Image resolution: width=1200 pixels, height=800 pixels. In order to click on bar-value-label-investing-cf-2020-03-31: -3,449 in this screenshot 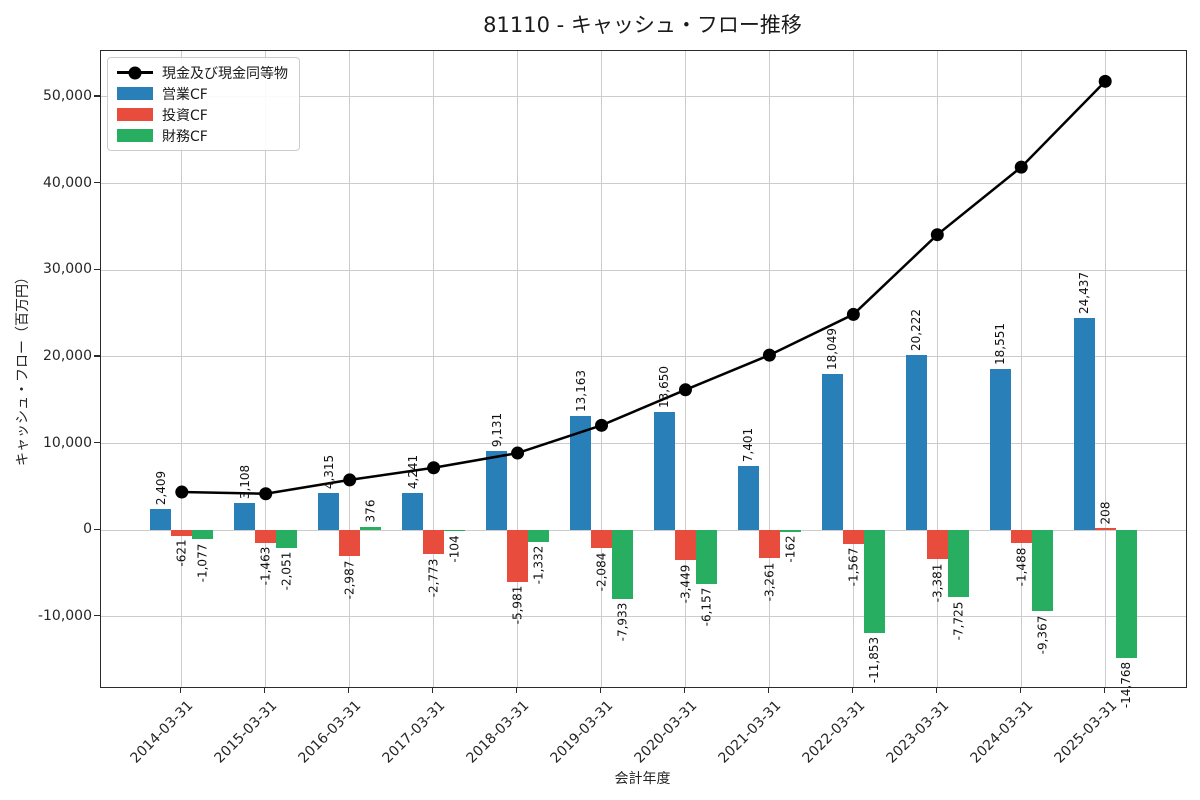, I will do `click(685, 583)`.